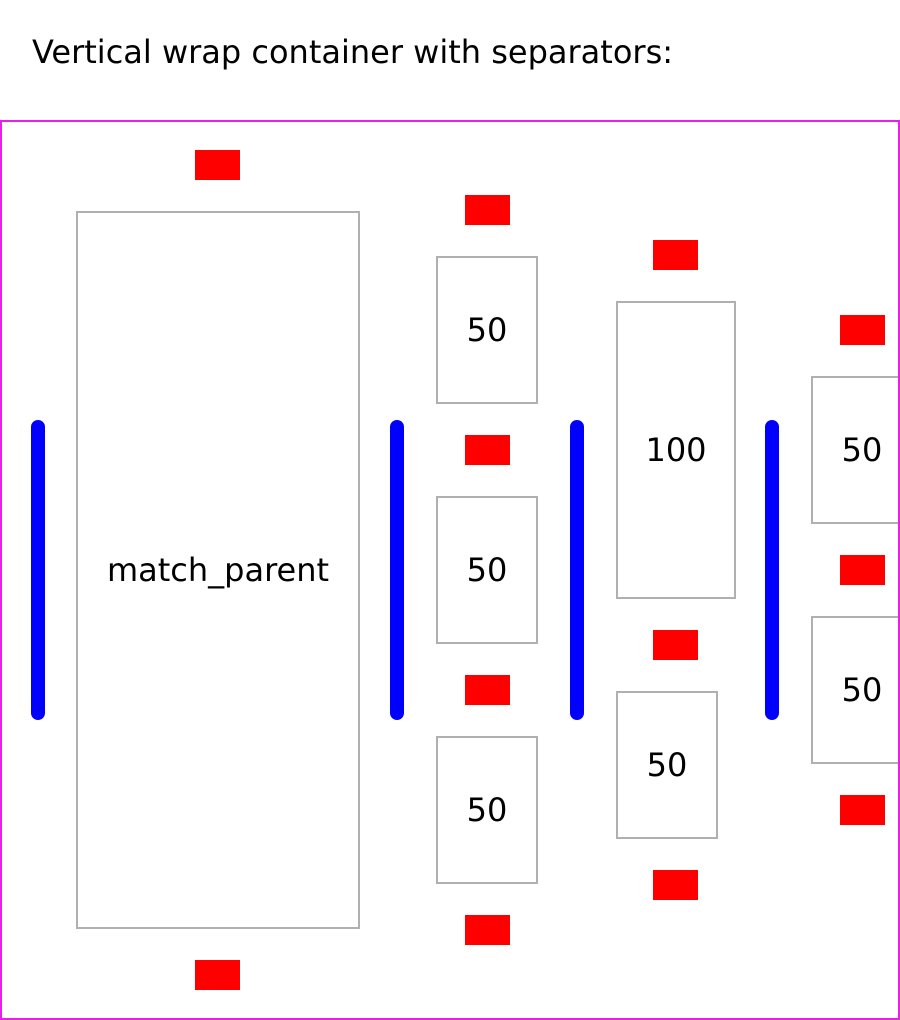 This screenshot has width=900, height=1020. What do you see at coordinates (353, 52) in the screenshot?
I see `page-title: Vertical wrap container with separators:` at bounding box center [353, 52].